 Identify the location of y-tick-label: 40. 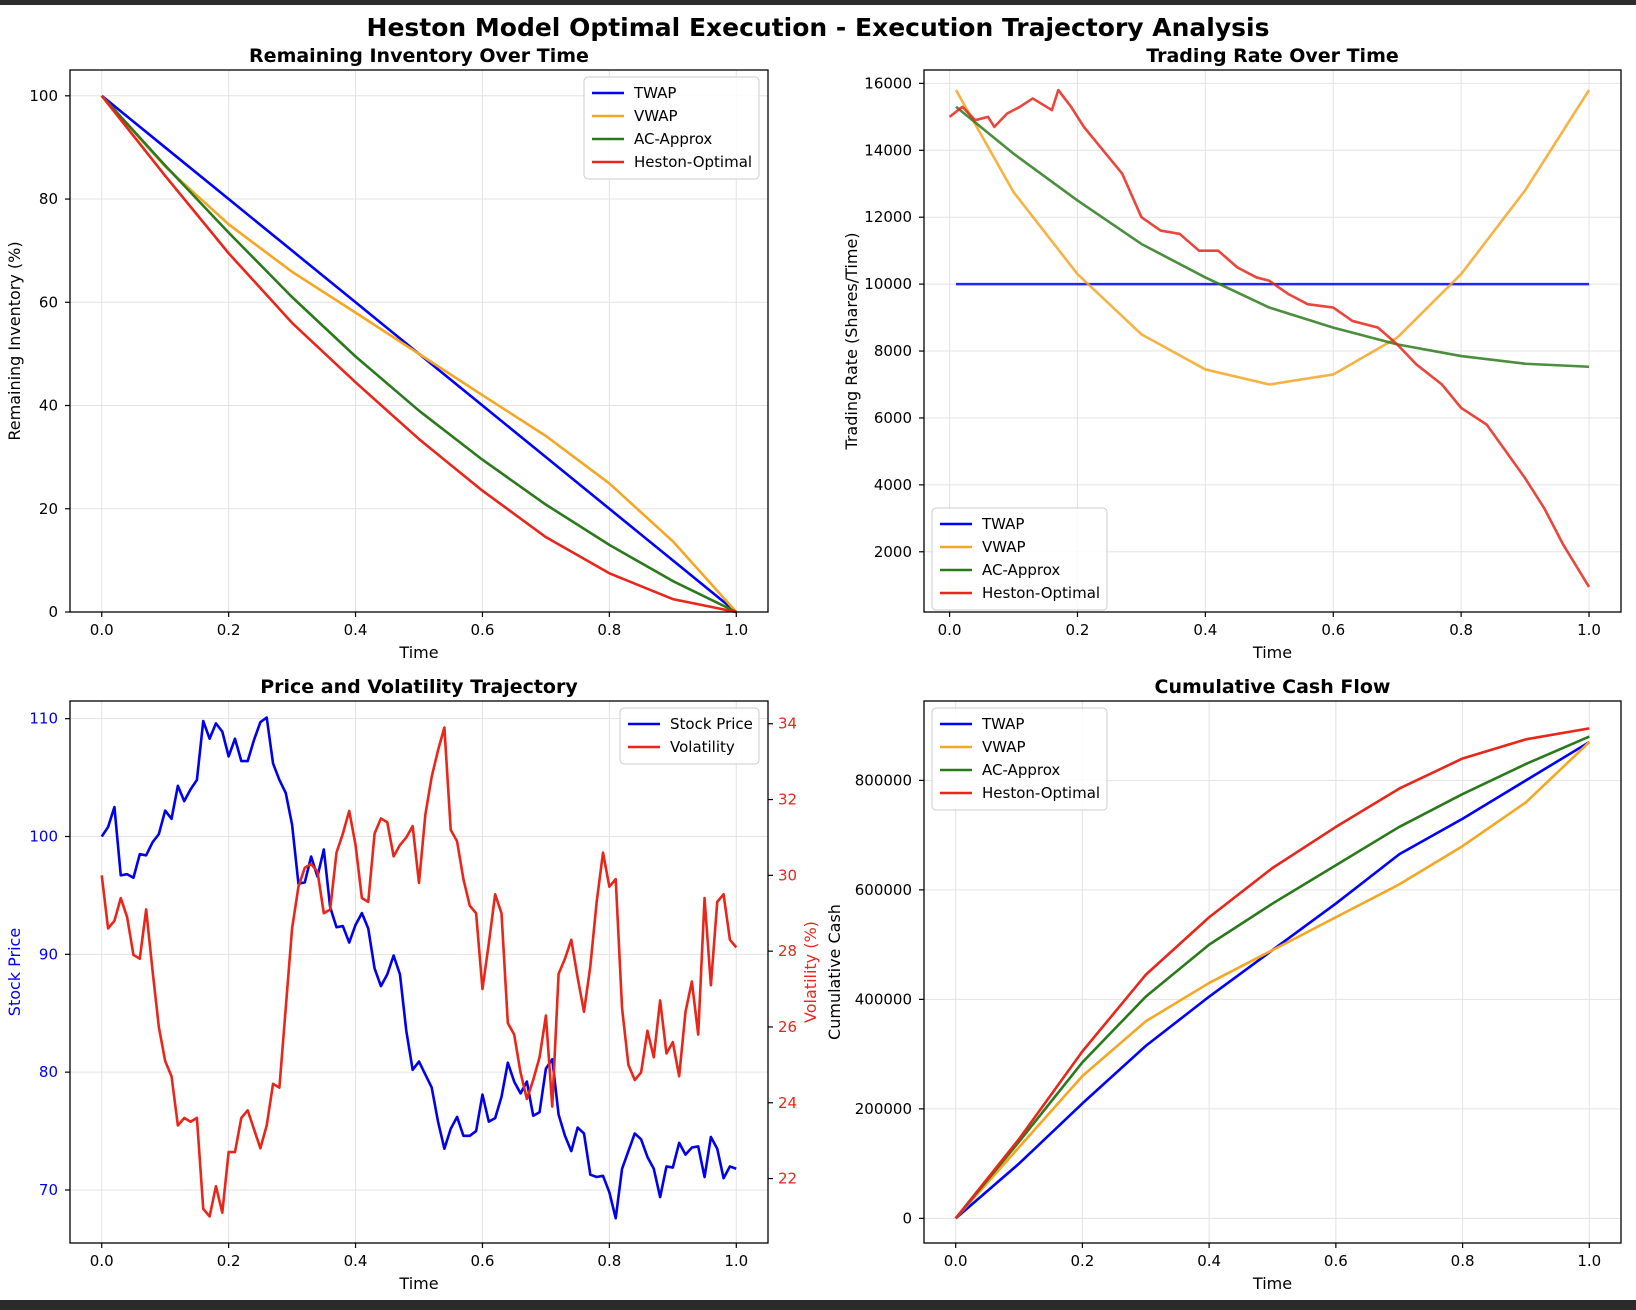
(48, 406).